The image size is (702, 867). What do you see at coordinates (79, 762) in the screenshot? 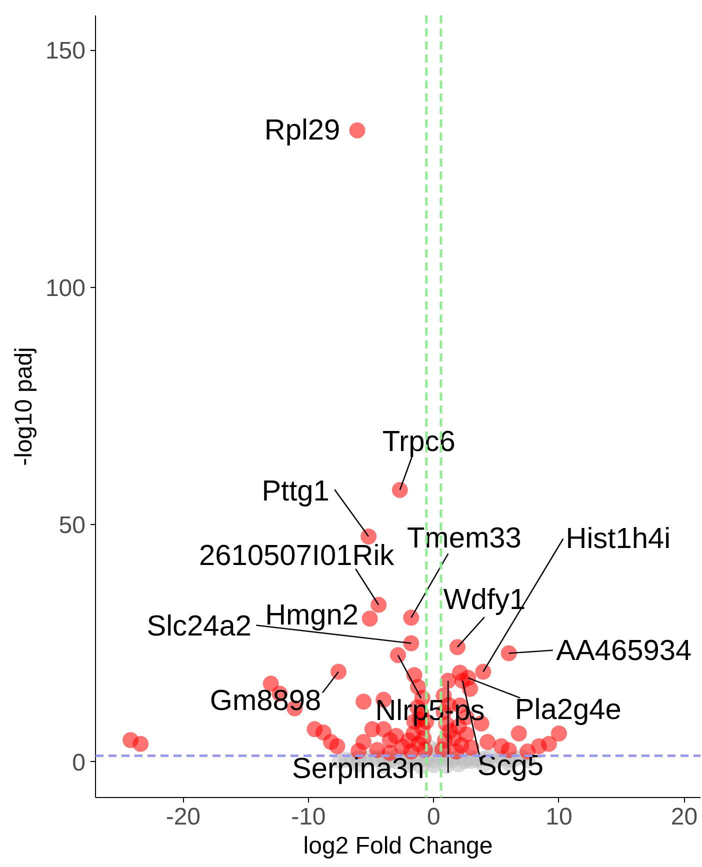
I see `y-tick-label: 0` at bounding box center [79, 762].